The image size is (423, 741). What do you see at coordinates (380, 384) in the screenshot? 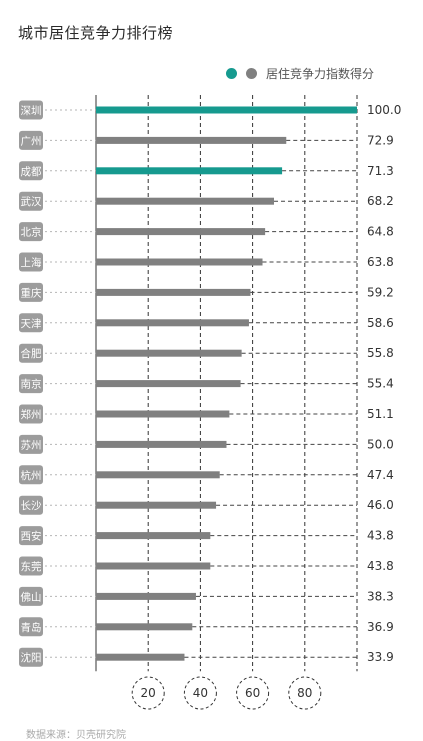
I see `value-label: 55.4` at bounding box center [380, 384].